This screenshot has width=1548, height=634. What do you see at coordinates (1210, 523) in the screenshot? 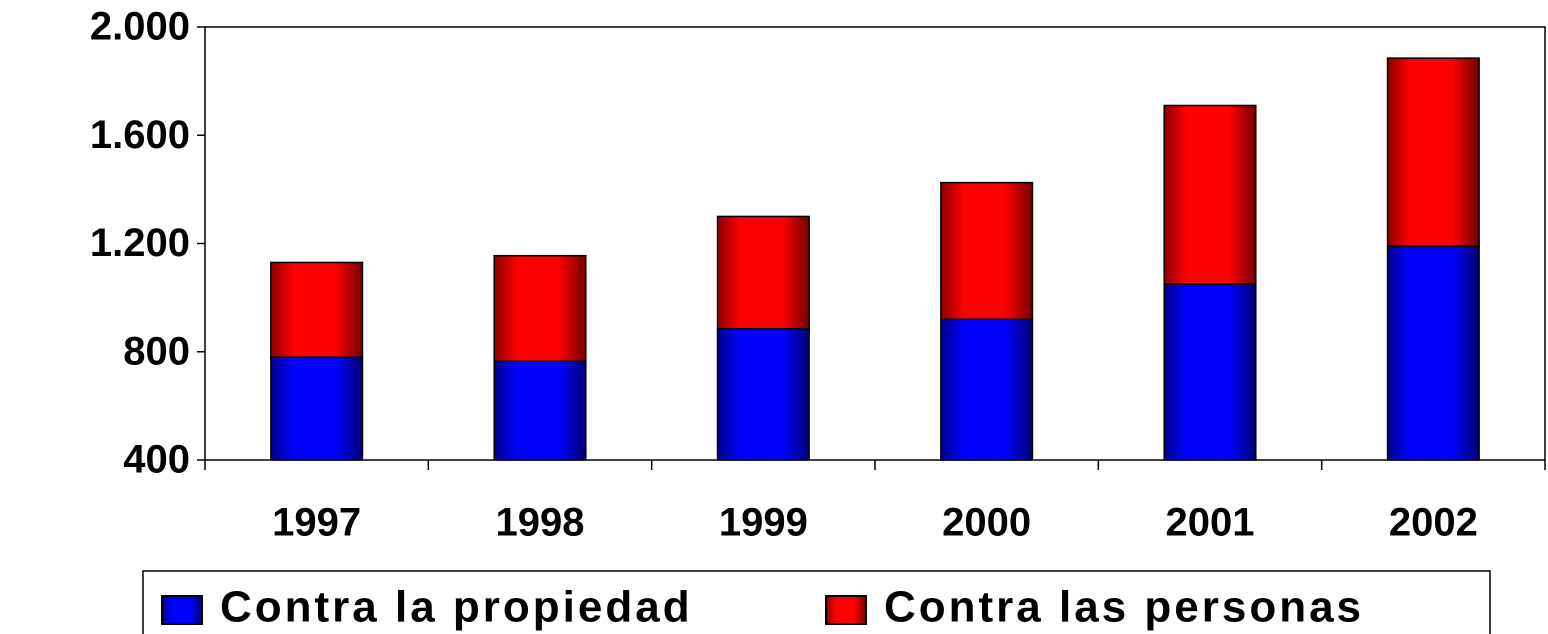
I see `x-tick-label: 2001` at bounding box center [1210, 523].